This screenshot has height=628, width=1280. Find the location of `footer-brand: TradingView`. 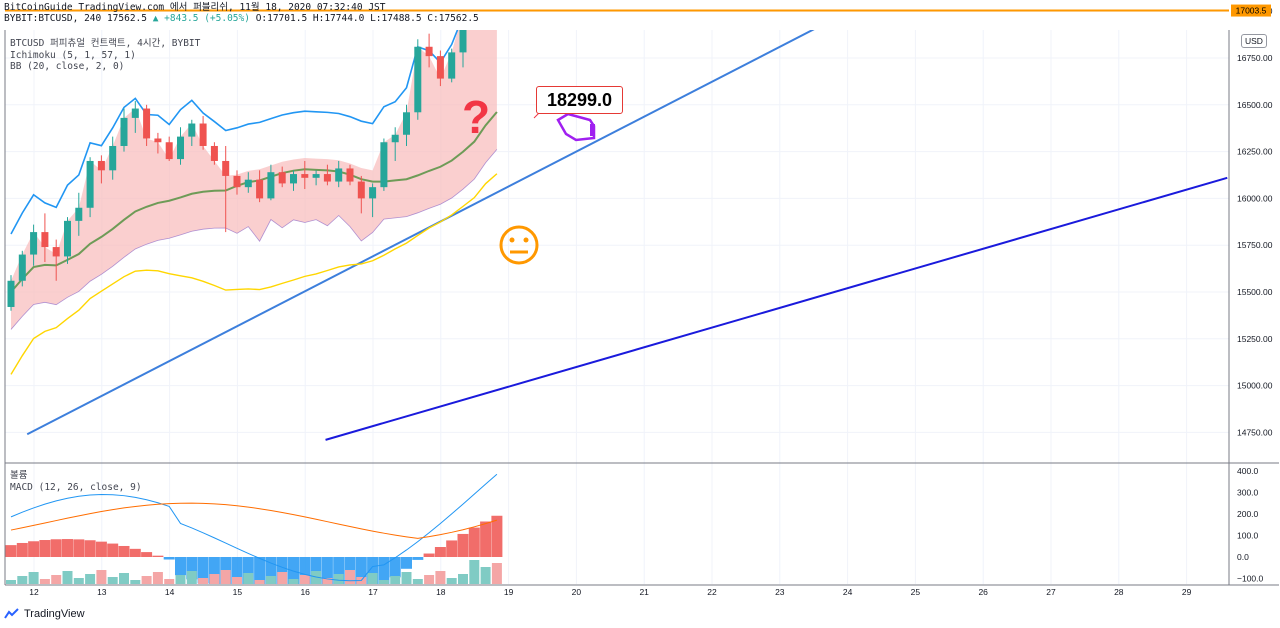

footer-brand: TradingView is located at coordinates (54, 614).